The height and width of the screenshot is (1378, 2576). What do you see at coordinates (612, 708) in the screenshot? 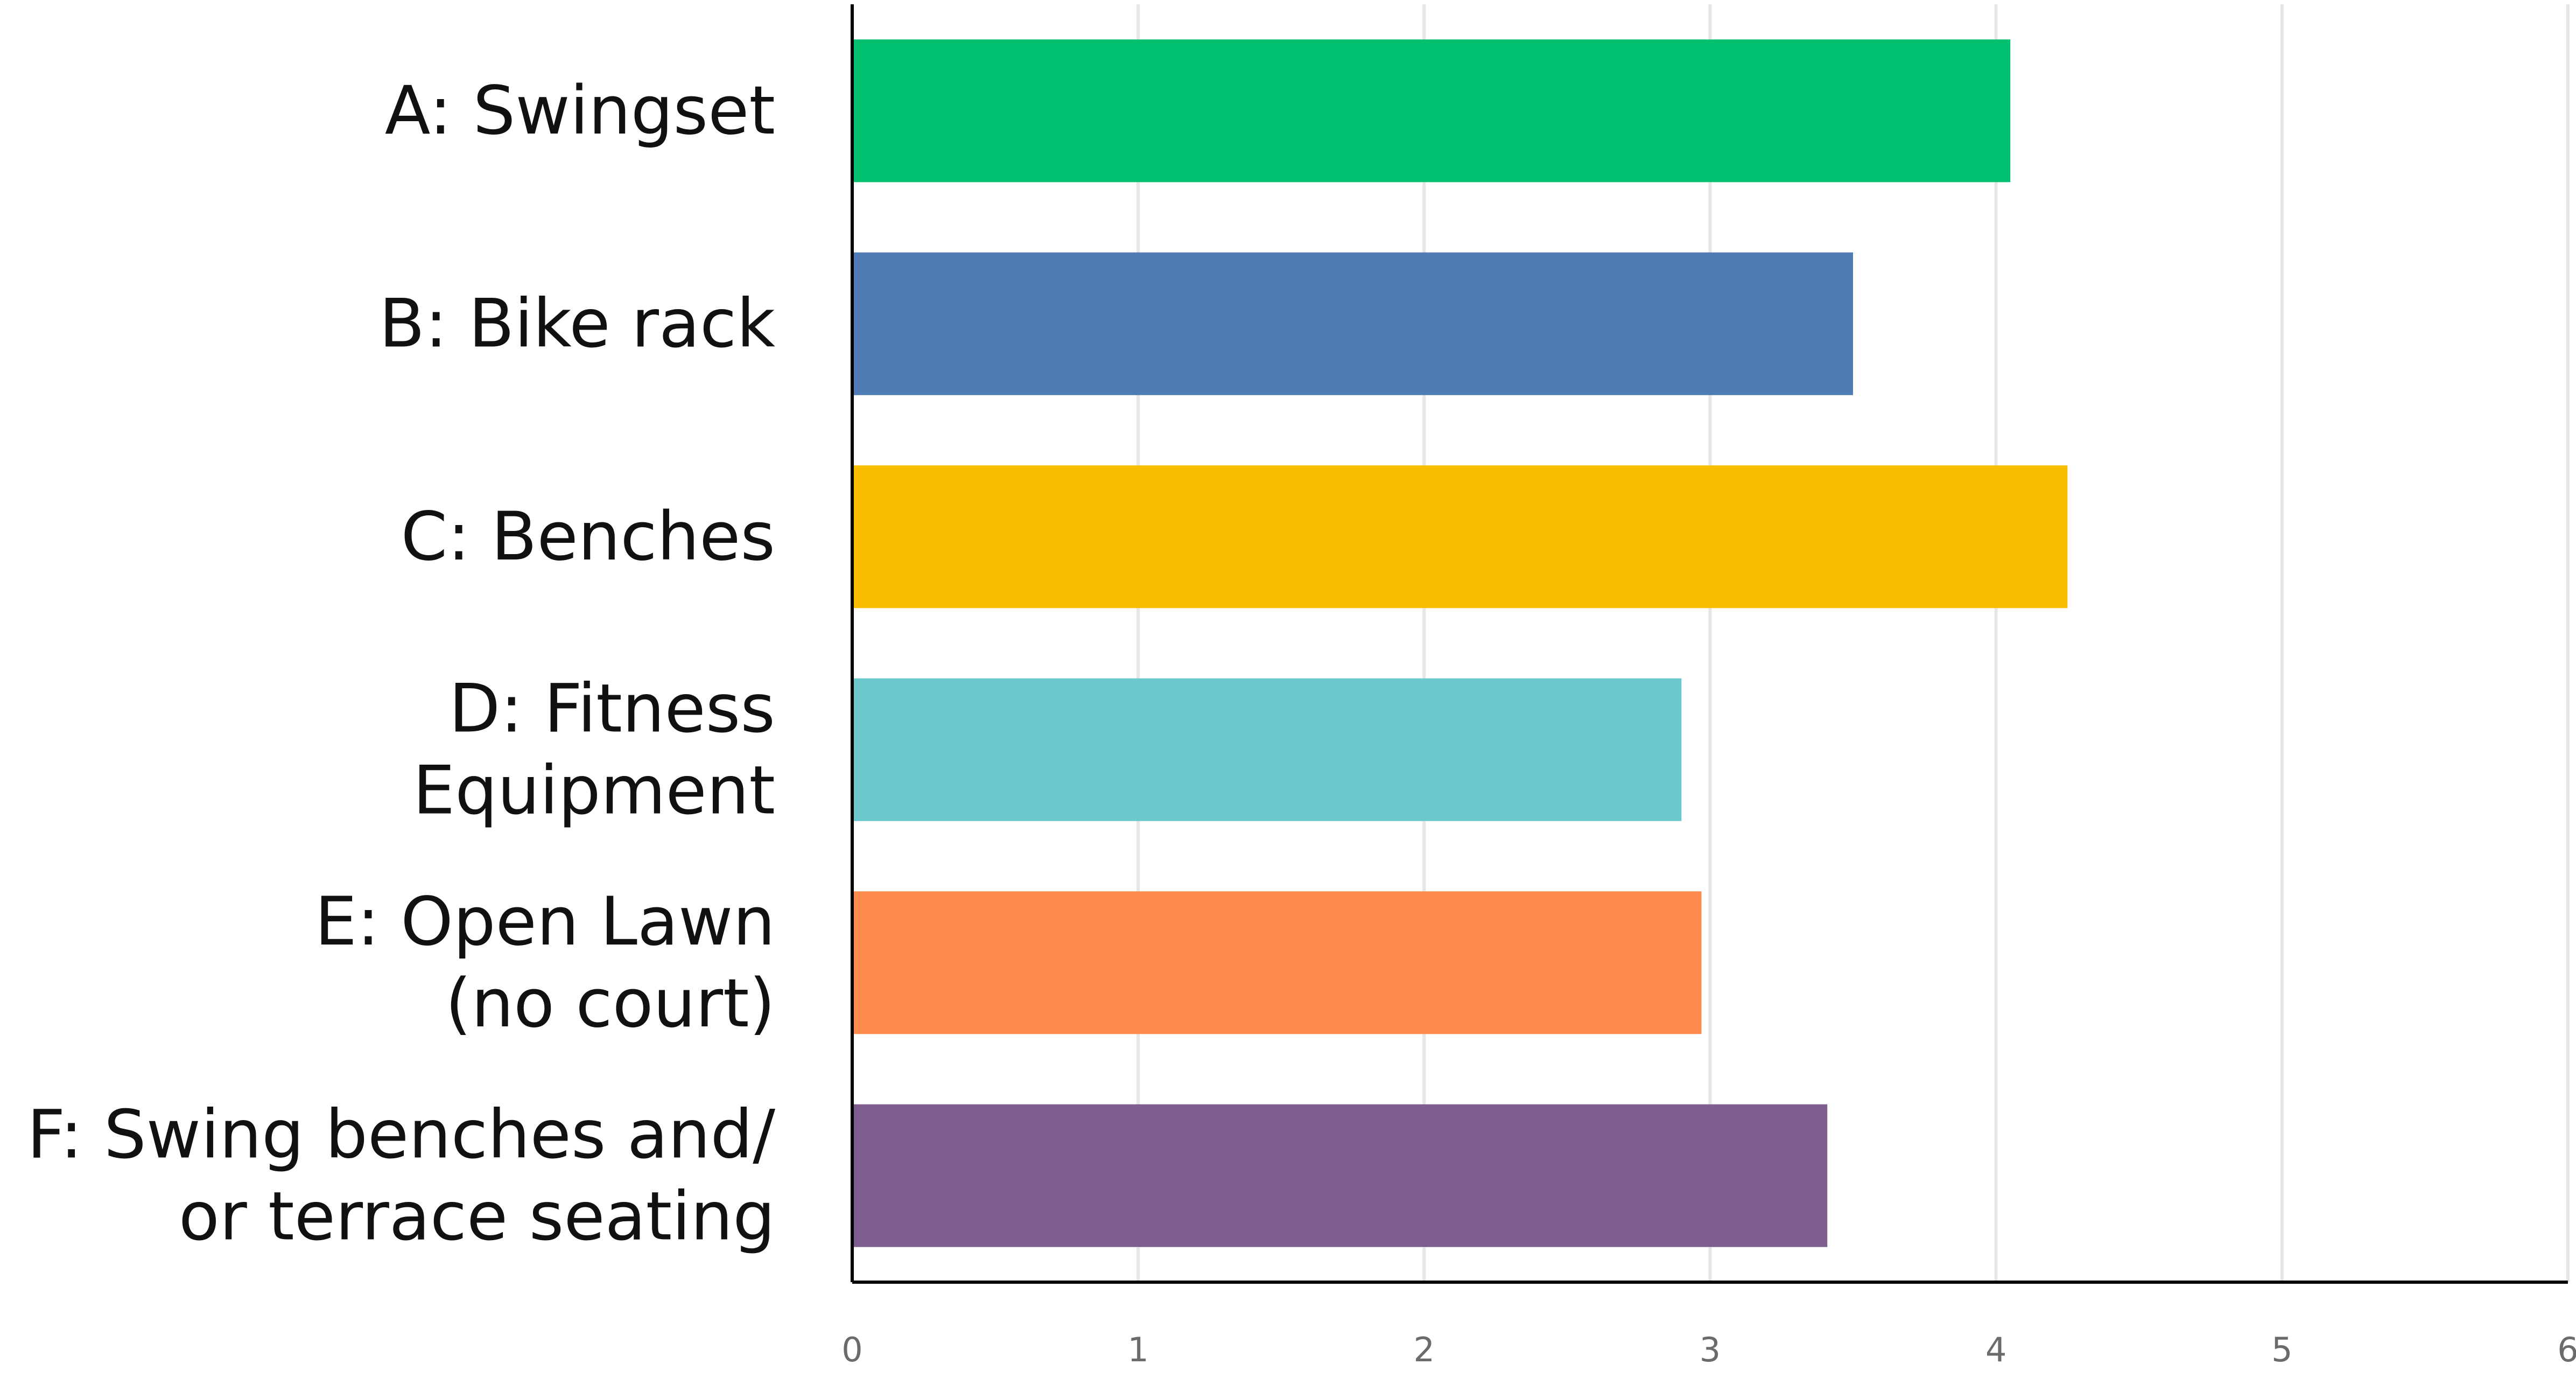
I see `category-label-line: D: Fitness` at bounding box center [612, 708].